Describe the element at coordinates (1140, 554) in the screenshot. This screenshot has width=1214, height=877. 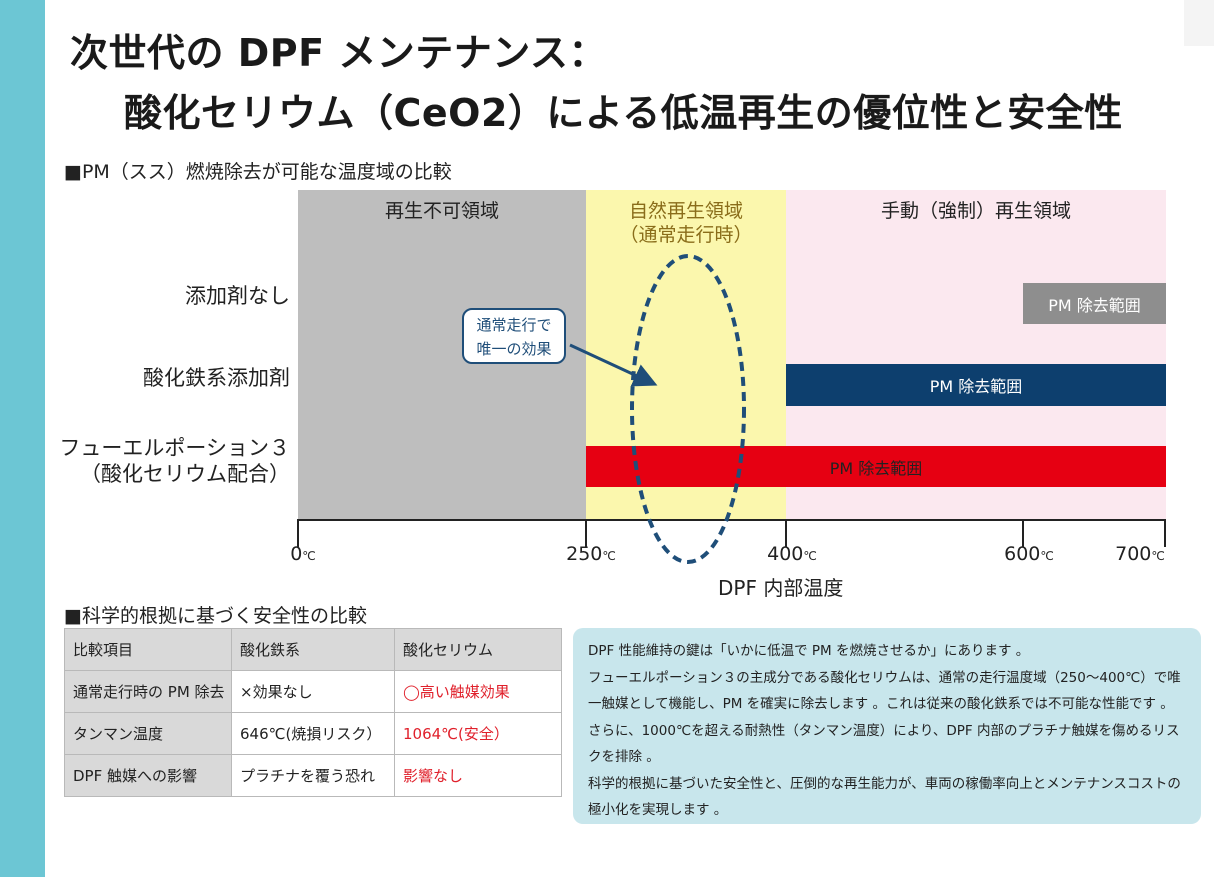
I see `tick-label-700: 700℃` at that location.